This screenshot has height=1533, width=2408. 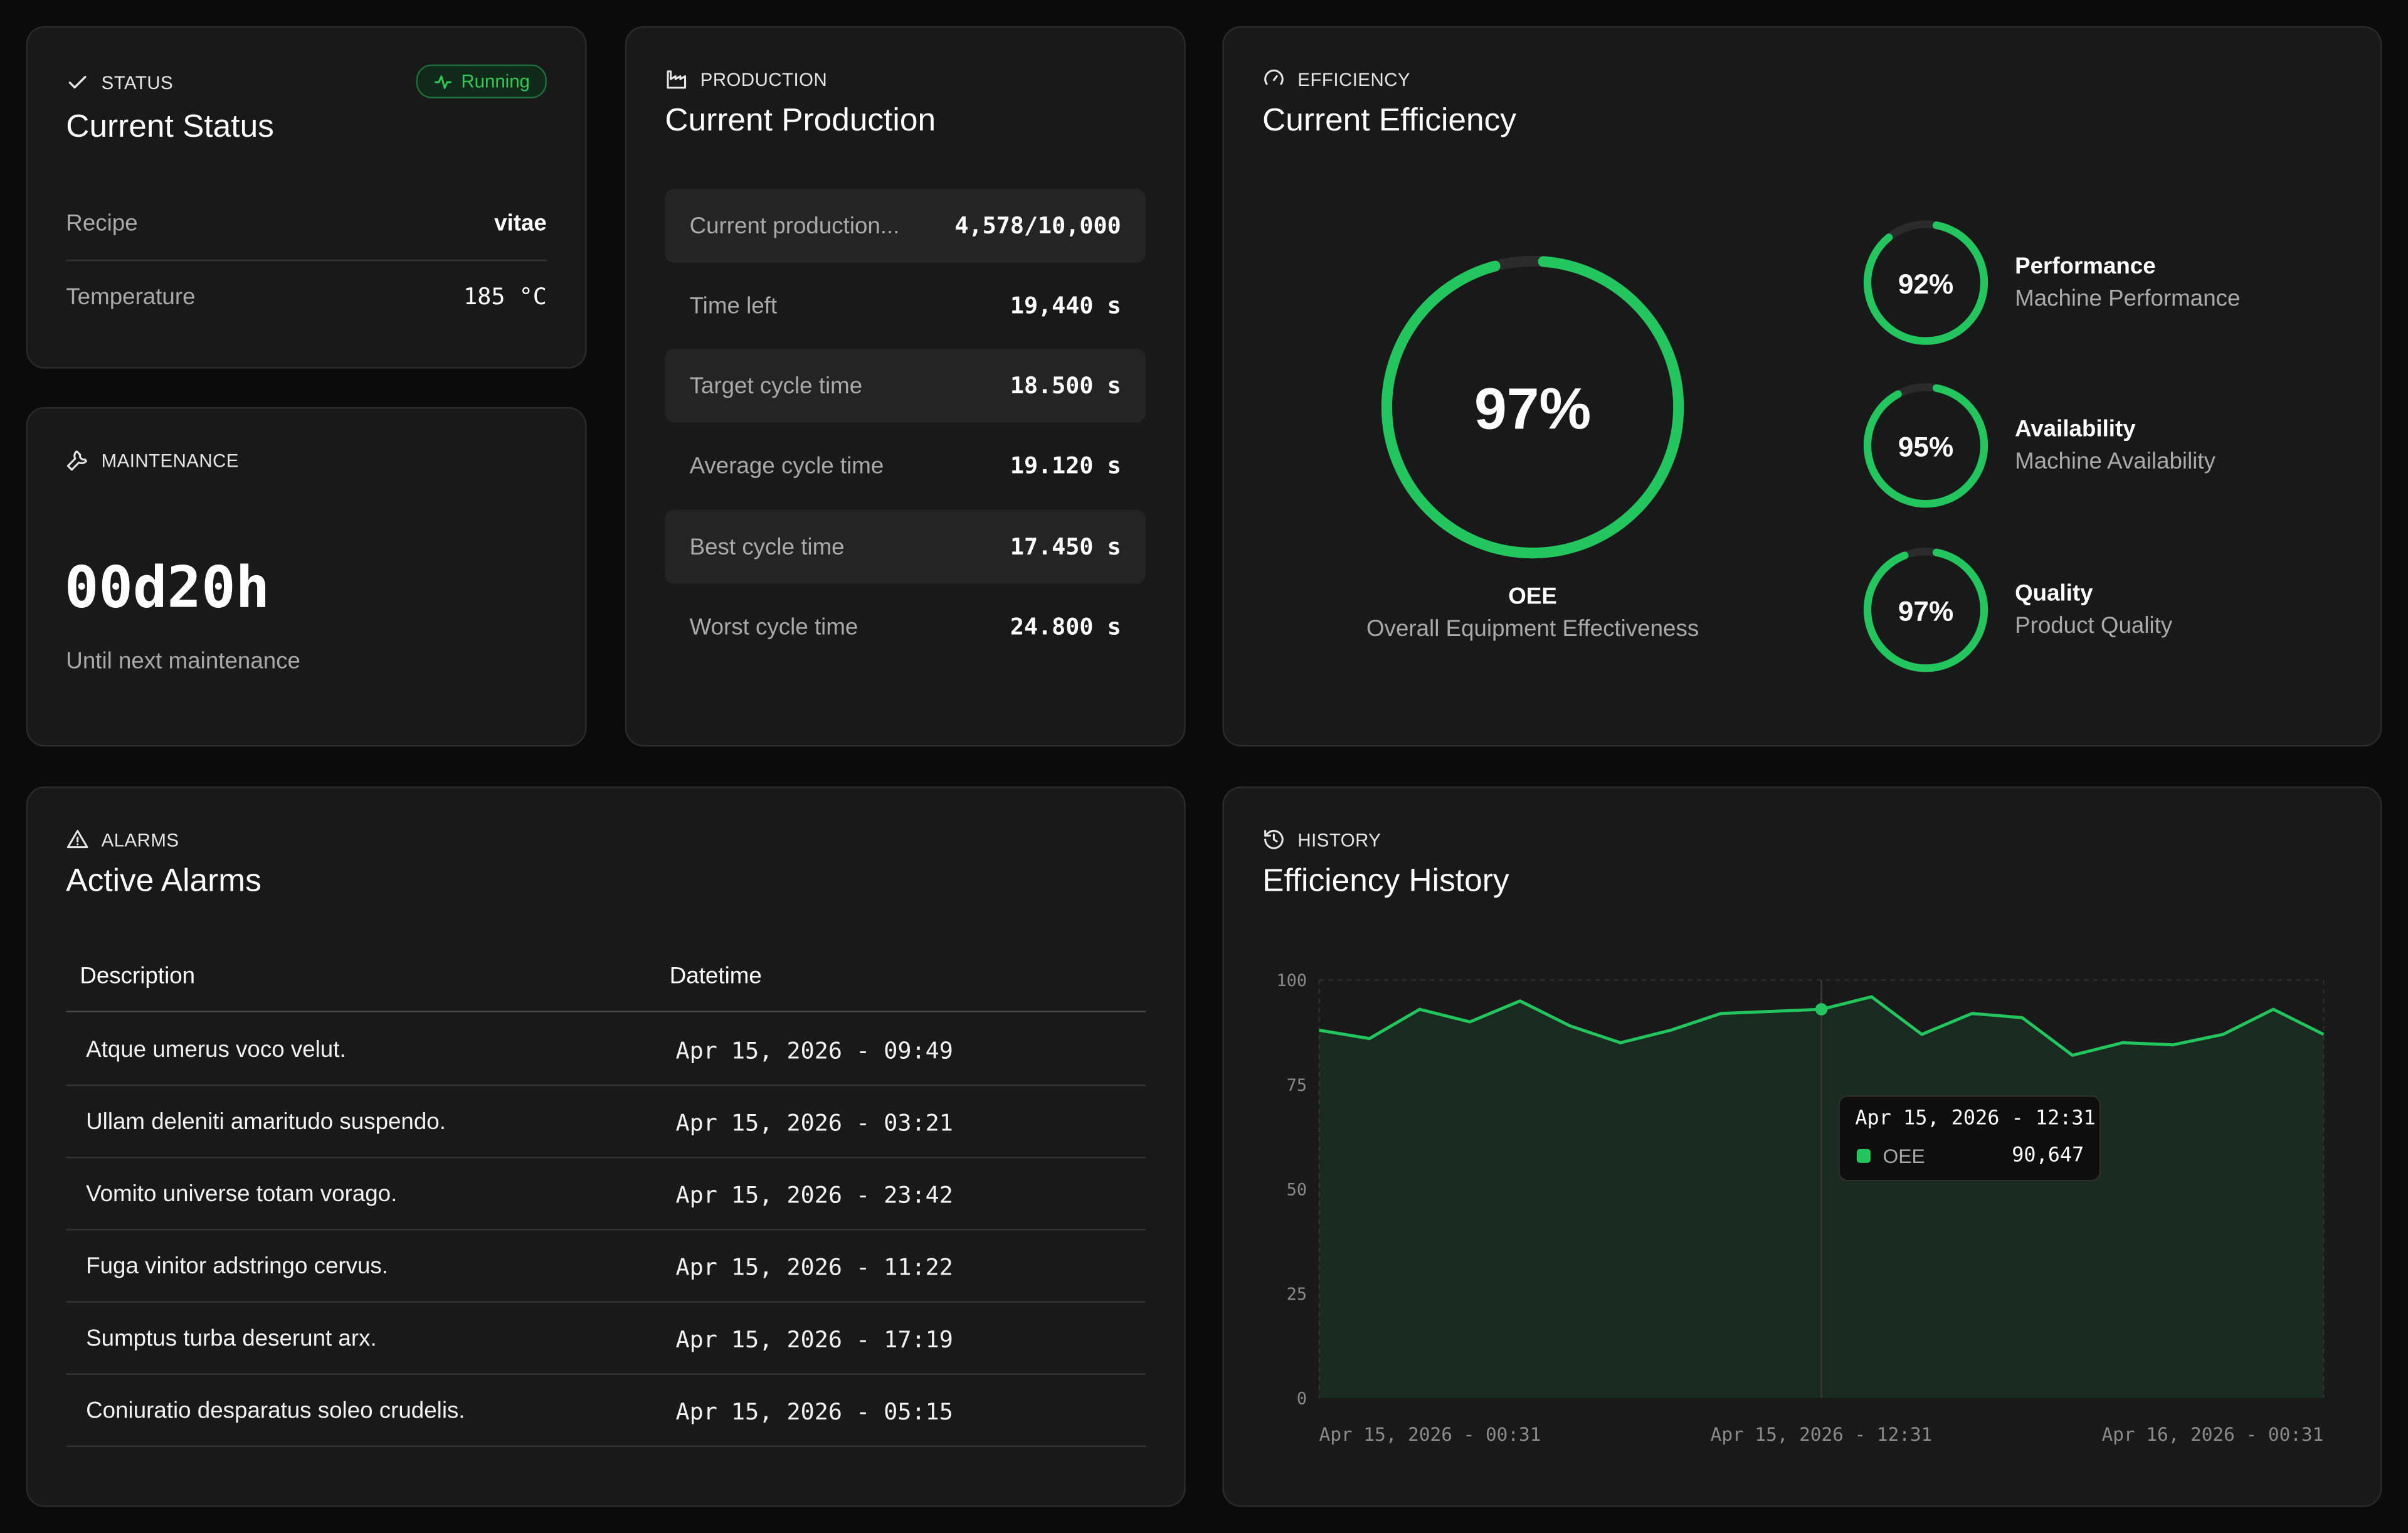 I want to click on tooltip-value: 90,647, so click(x=2048, y=1156).